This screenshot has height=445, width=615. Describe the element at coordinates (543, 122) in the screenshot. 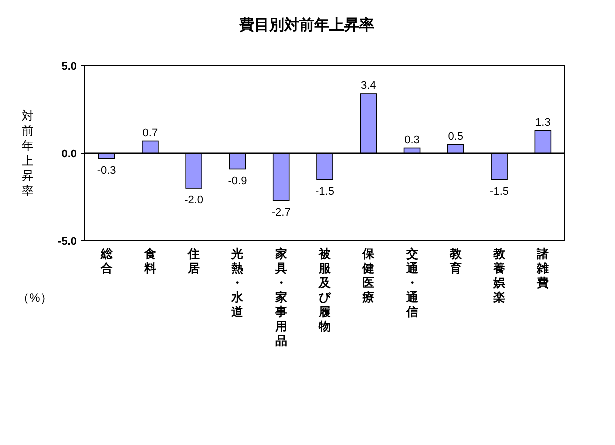

I see `data-label: 1.3` at that location.